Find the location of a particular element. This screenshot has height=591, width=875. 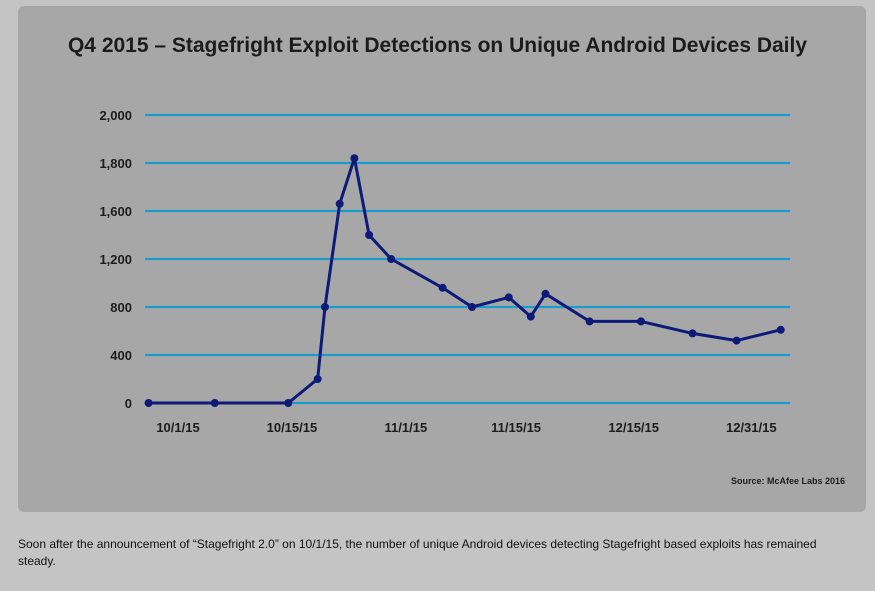

y-tick-label: 1,600 is located at coordinates (115, 211).